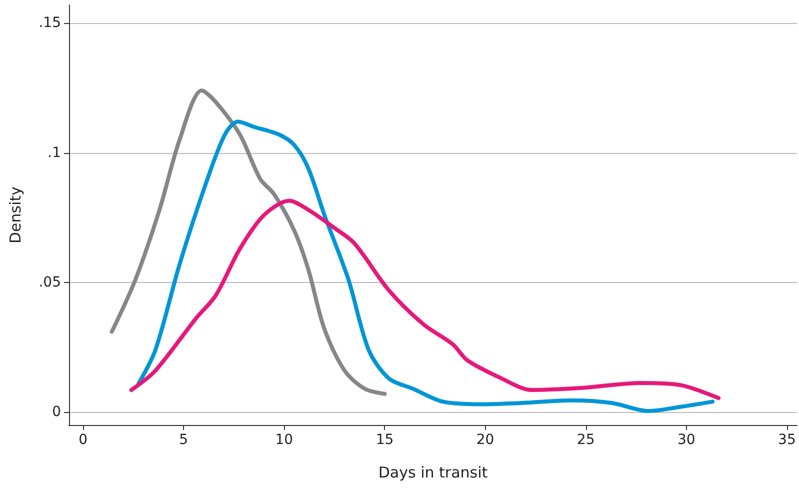 The image size is (799, 494). Describe the element at coordinates (787, 440) in the screenshot. I see `x-tick-label: 35` at that location.